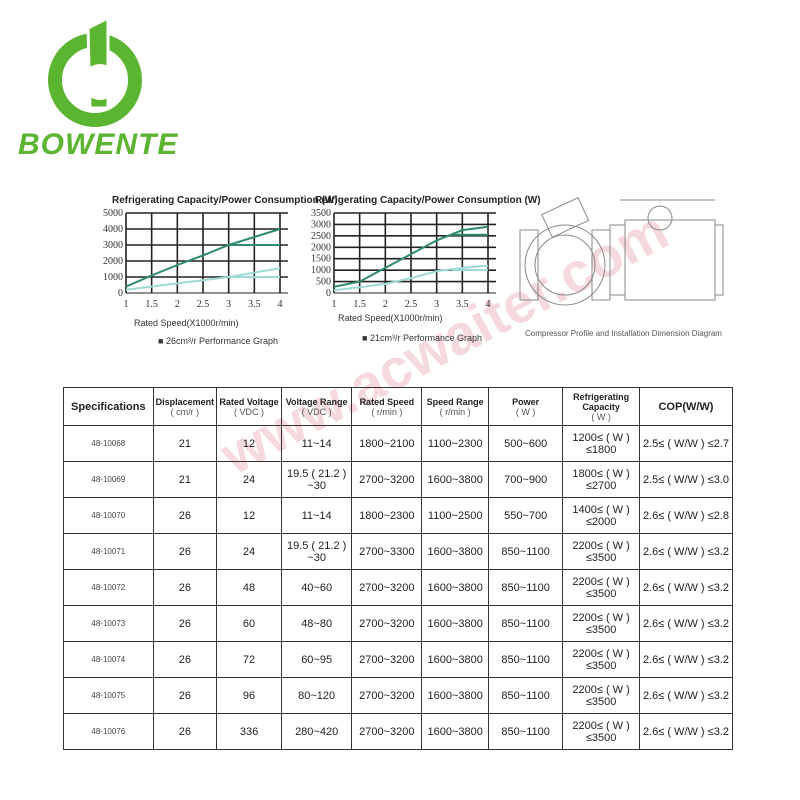 This screenshot has height=800, width=800. I want to click on table-cell: 500~600, so click(526, 443).